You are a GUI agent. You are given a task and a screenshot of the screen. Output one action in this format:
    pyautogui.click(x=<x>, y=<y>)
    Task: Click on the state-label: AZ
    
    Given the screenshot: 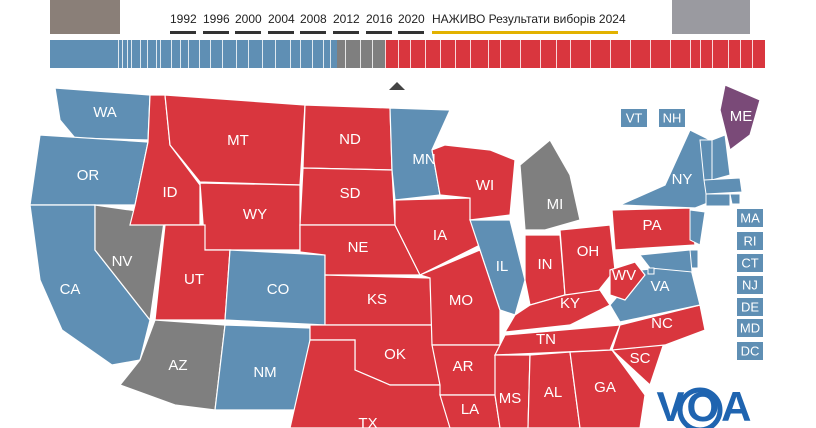 What is the action you would take?
    pyautogui.click(x=177, y=365)
    